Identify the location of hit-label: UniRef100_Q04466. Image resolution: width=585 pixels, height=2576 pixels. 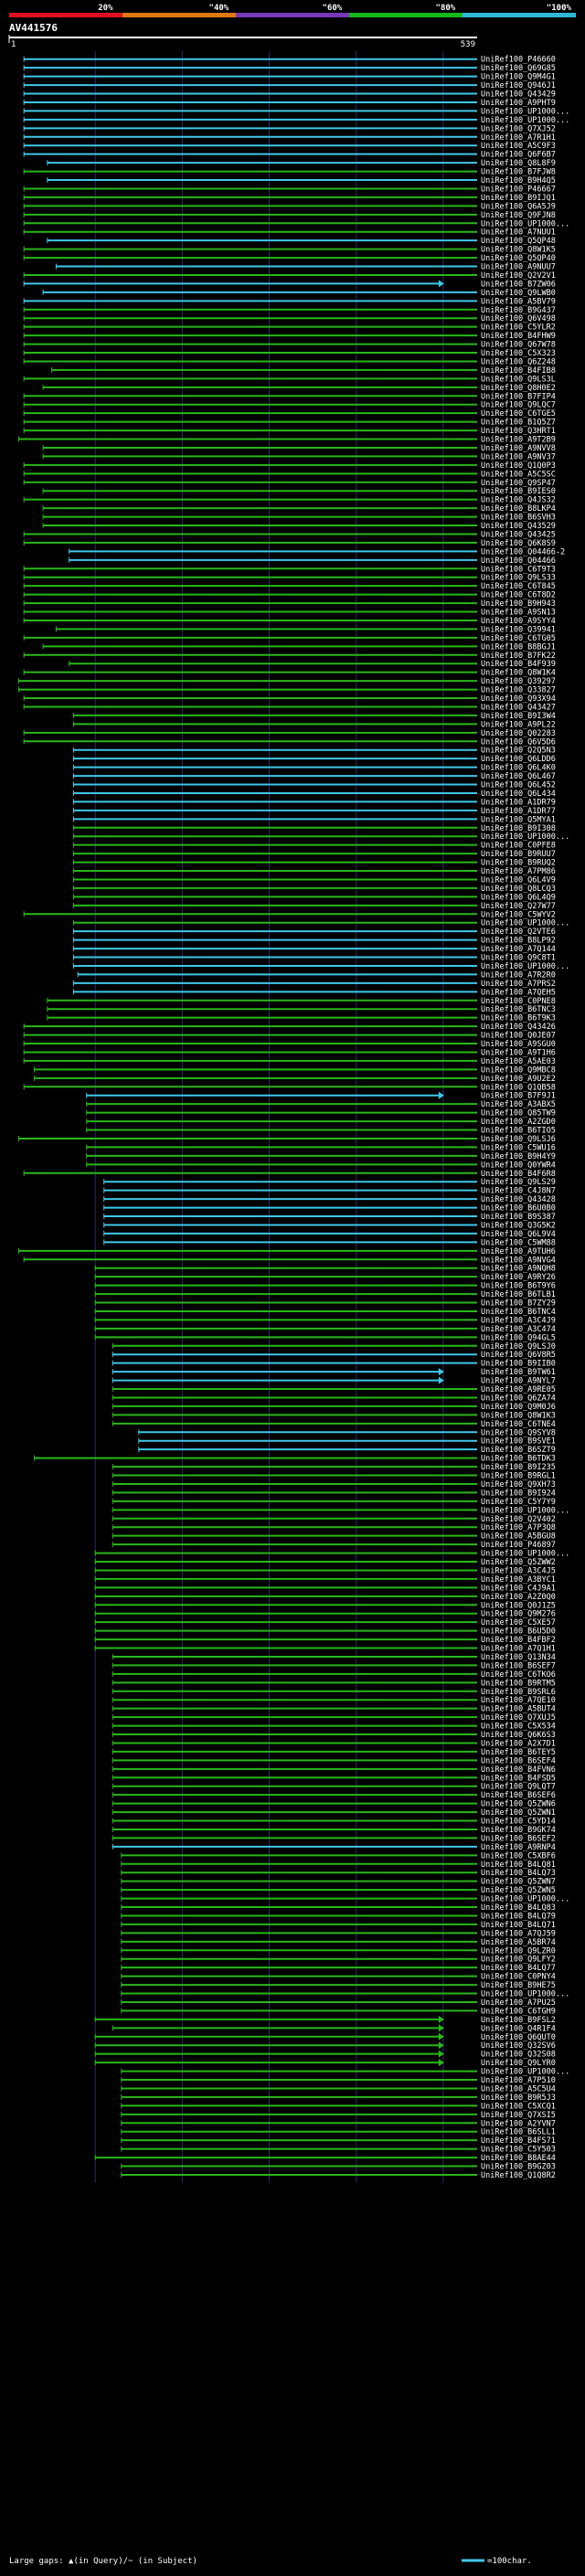
(518, 561).